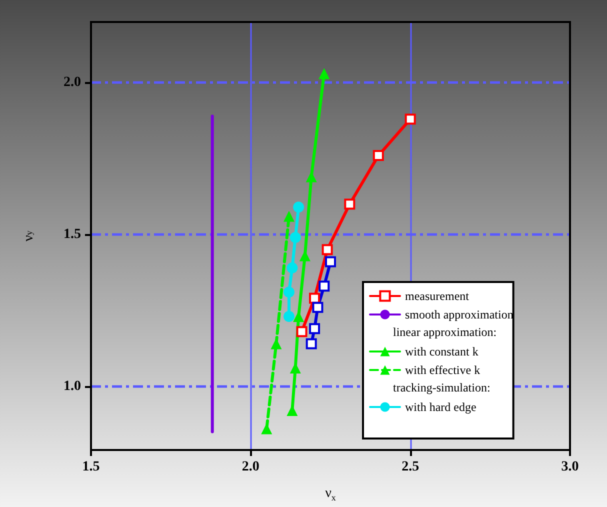 This screenshot has height=507, width=607. I want to click on legend-label: with effective k, so click(442, 370).